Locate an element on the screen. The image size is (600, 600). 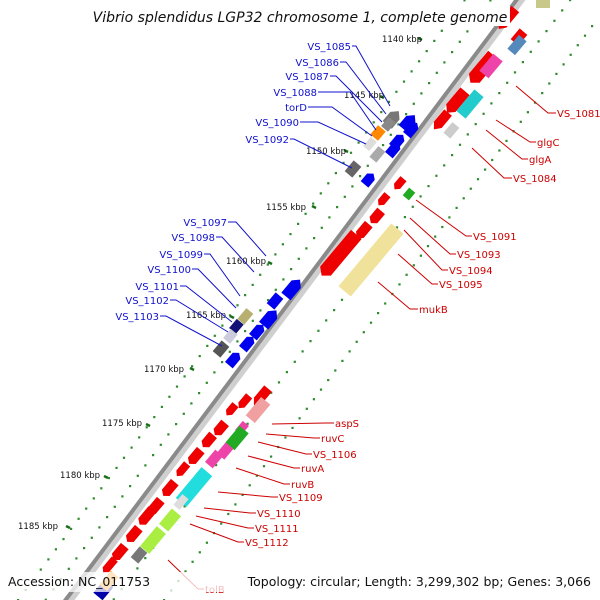
gene-label: VS_1106 is located at coordinates (335, 455).